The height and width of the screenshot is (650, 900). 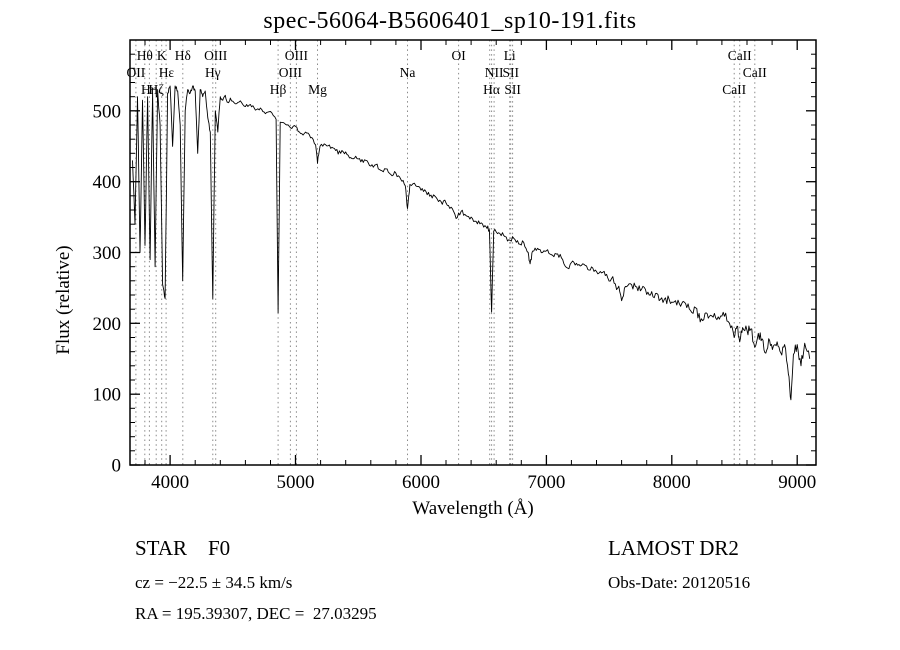 What do you see at coordinates (473, 508) in the screenshot?
I see `x-axis-label: Wavelength (Å)` at bounding box center [473, 508].